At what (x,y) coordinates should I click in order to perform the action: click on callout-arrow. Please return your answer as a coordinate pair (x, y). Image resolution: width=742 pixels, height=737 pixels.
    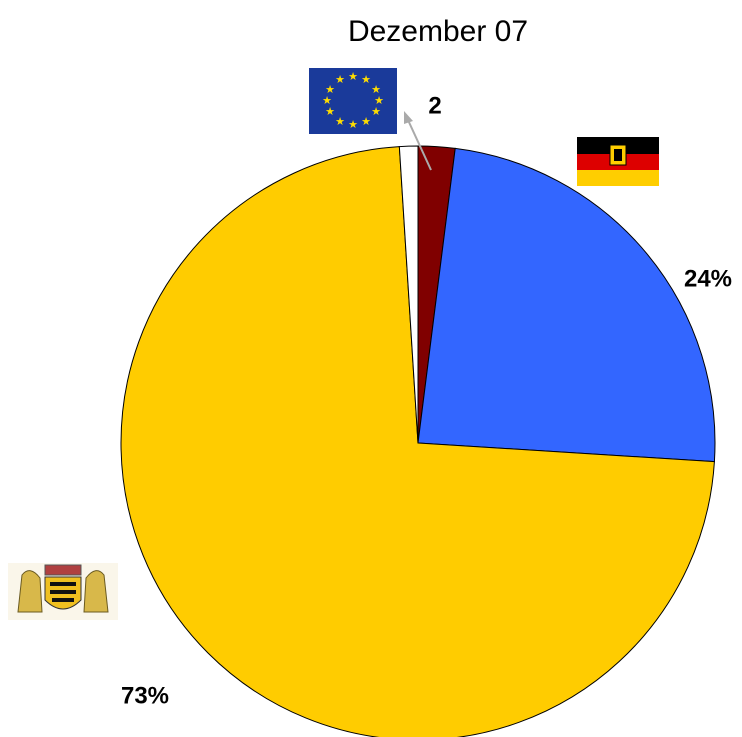
    Looking at the image, I should click on (418, 141).